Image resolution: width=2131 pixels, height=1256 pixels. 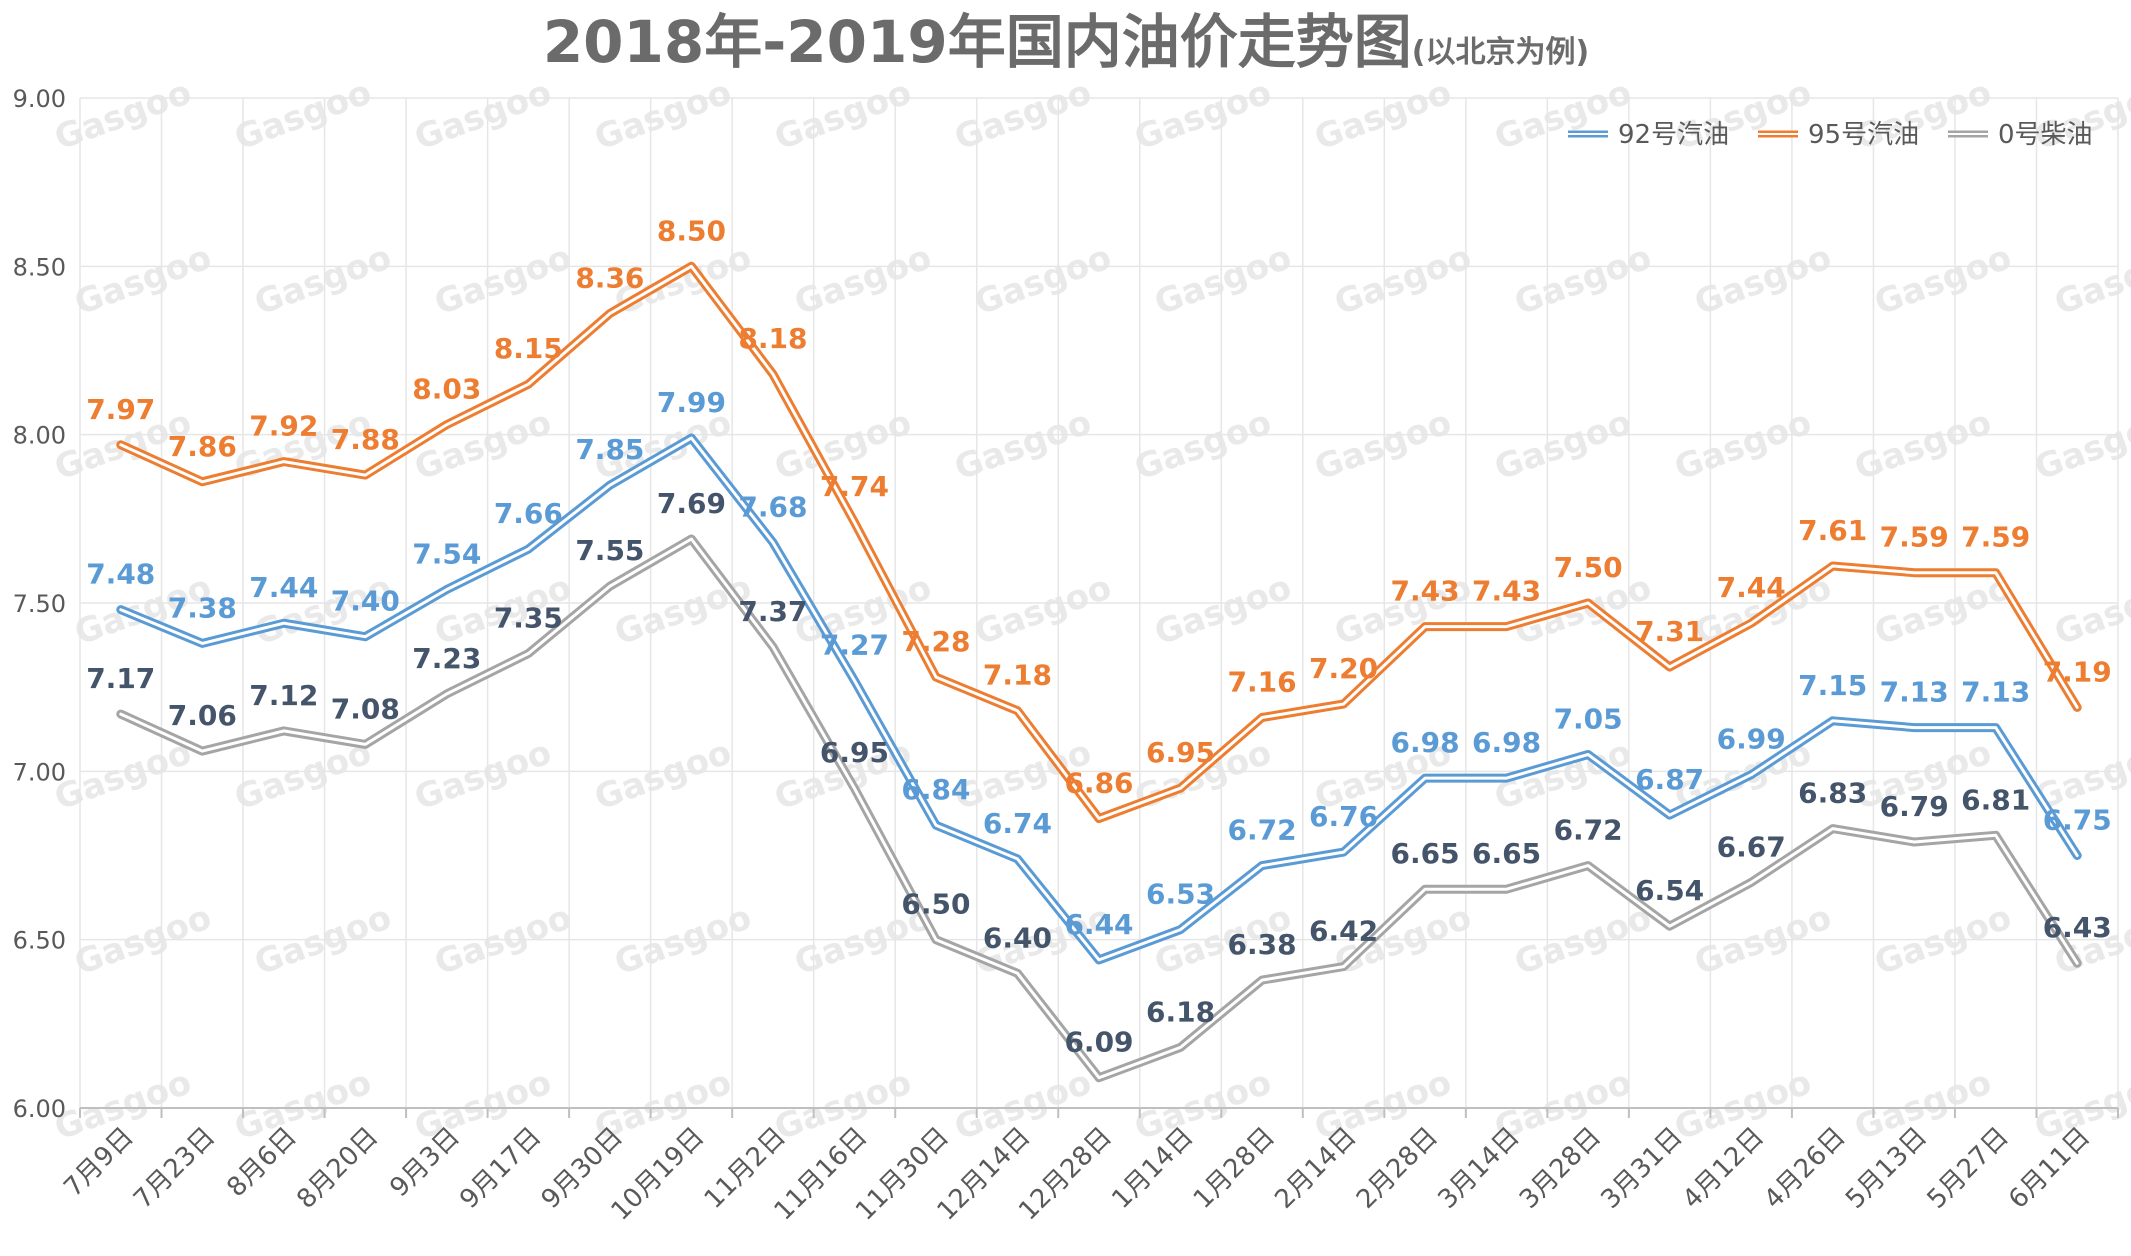 I want to click on series-95-gasoline-data-label: 7.59, so click(x=1914, y=537).